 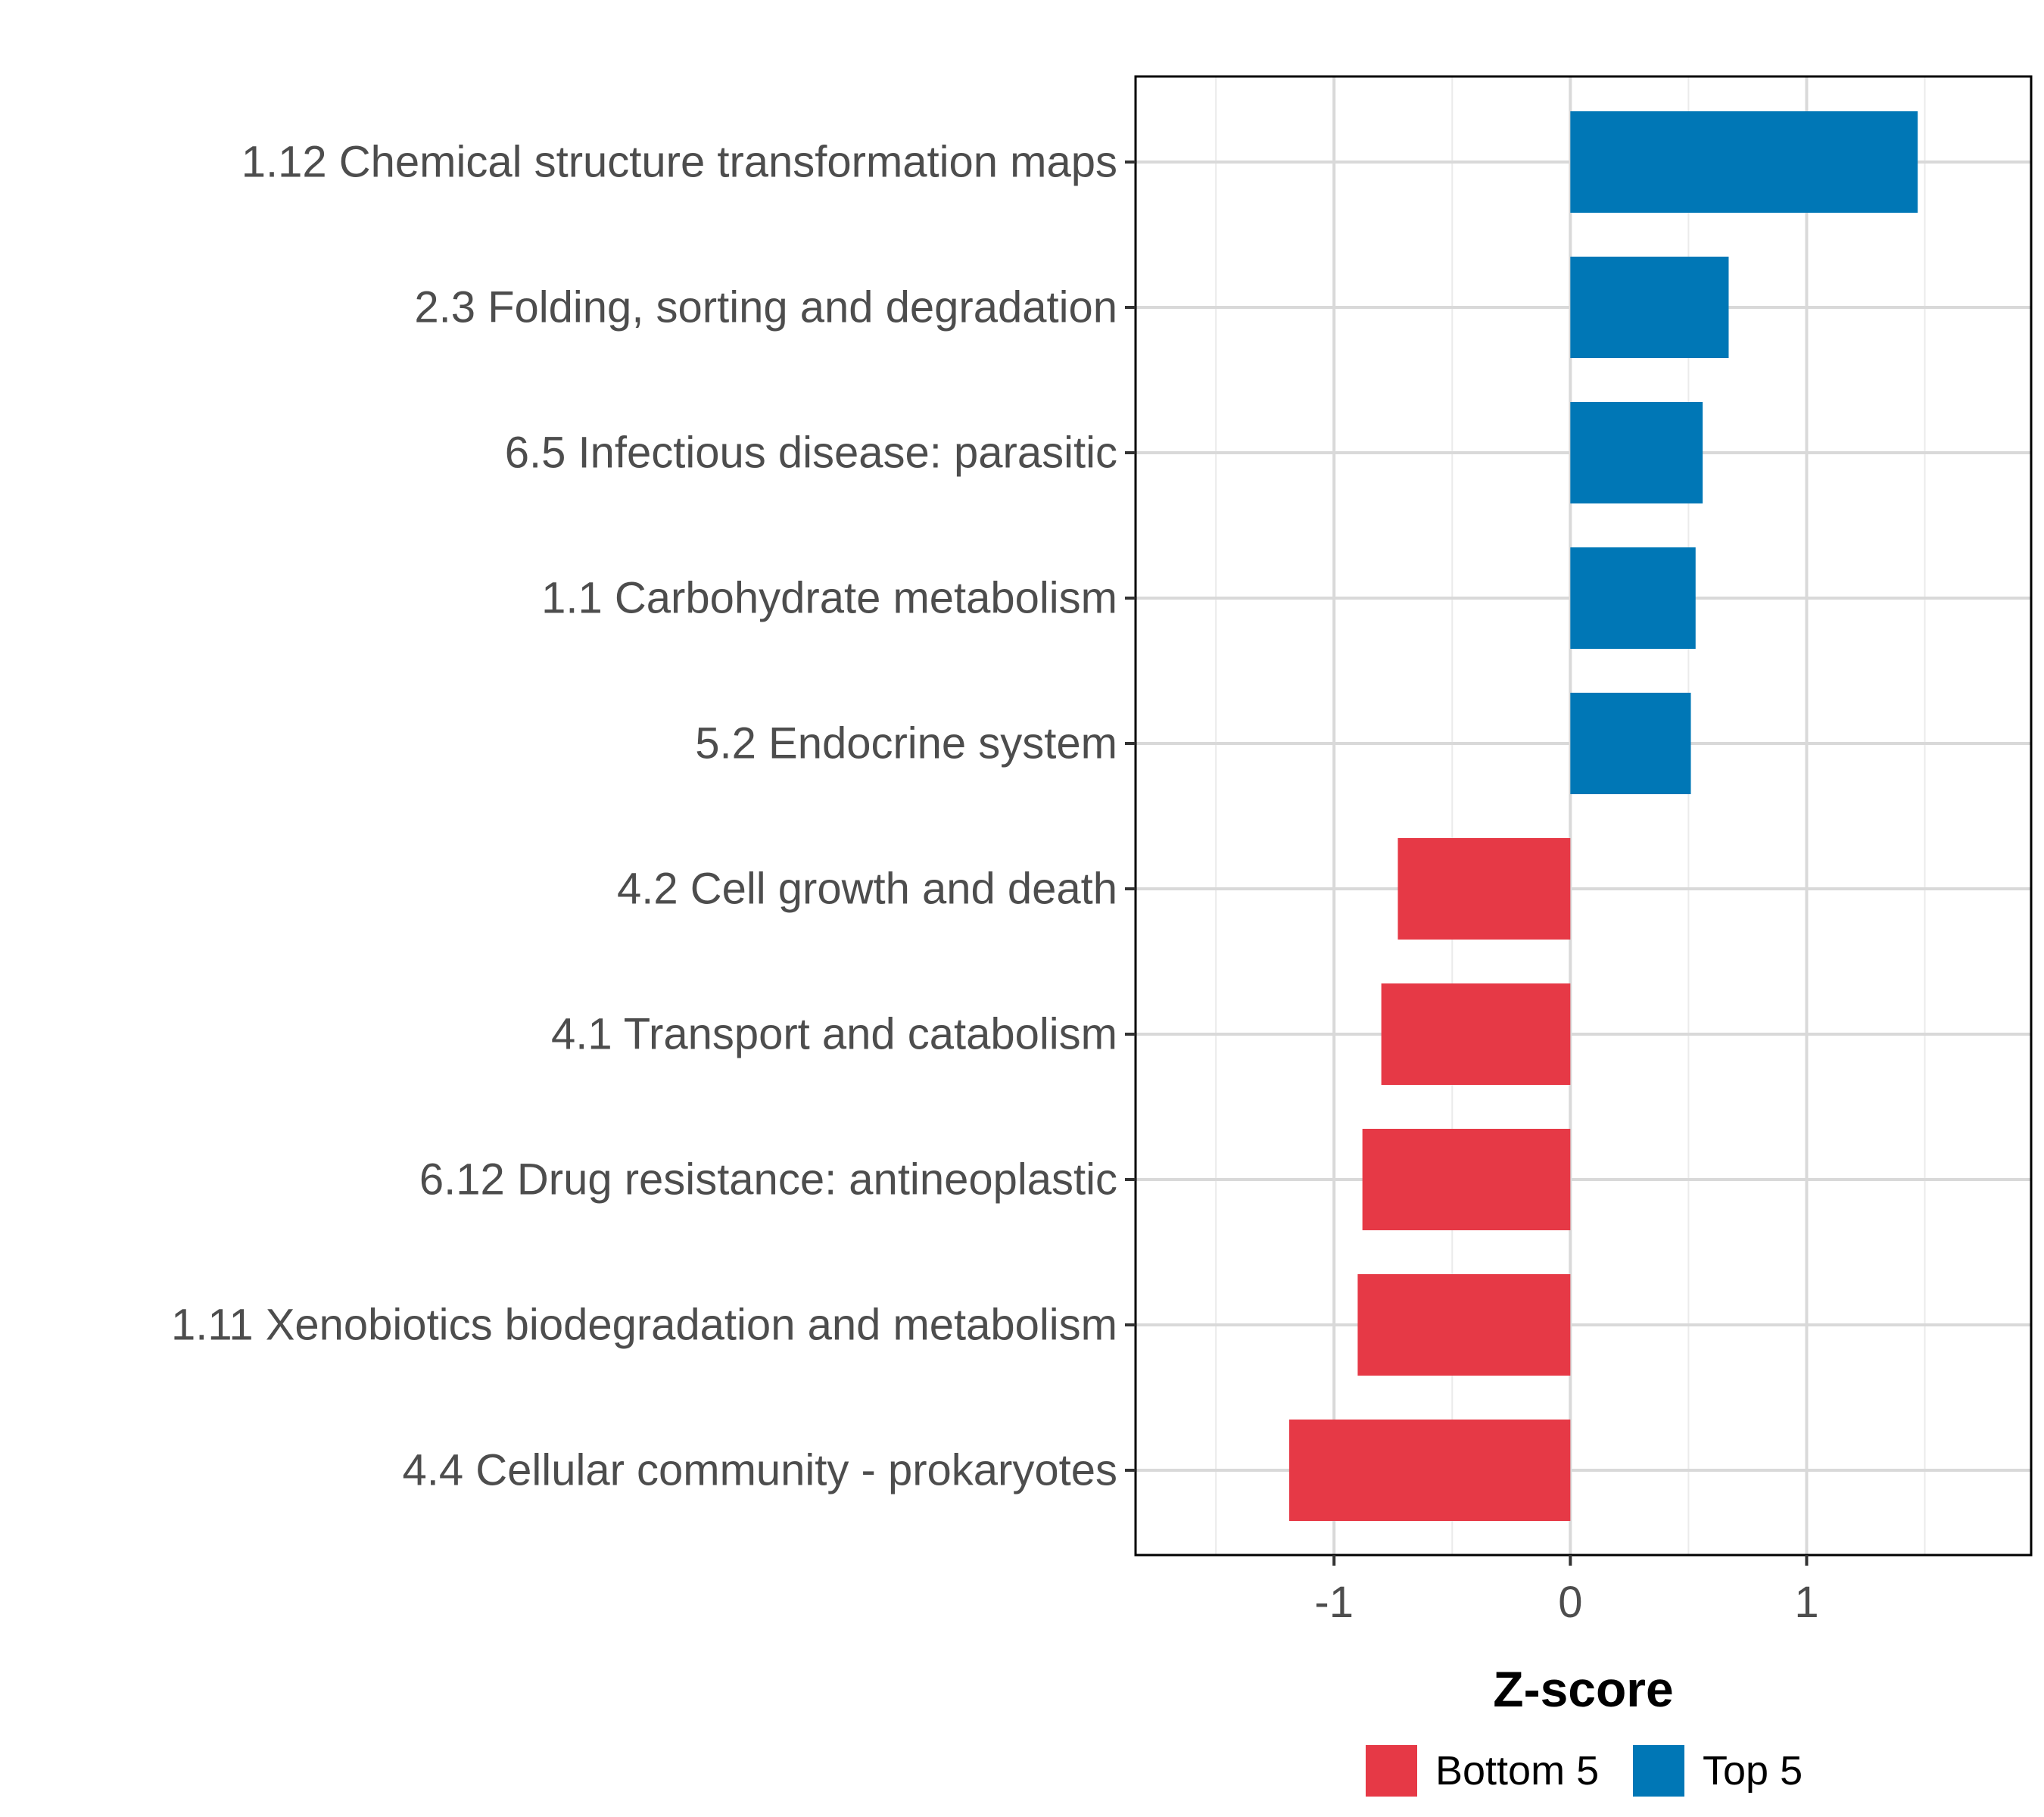 I want to click on y-tick-label: 6.5 Infectious disease: parasitic, so click(x=811, y=453).